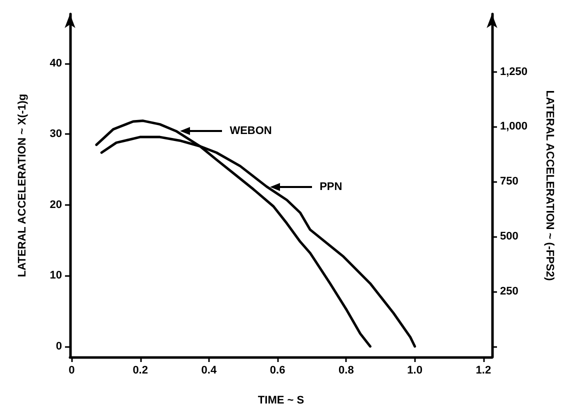 The height and width of the screenshot is (412, 568). What do you see at coordinates (278, 370) in the screenshot?
I see `x-tick-label: 0.6` at bounding box center [278, 370].